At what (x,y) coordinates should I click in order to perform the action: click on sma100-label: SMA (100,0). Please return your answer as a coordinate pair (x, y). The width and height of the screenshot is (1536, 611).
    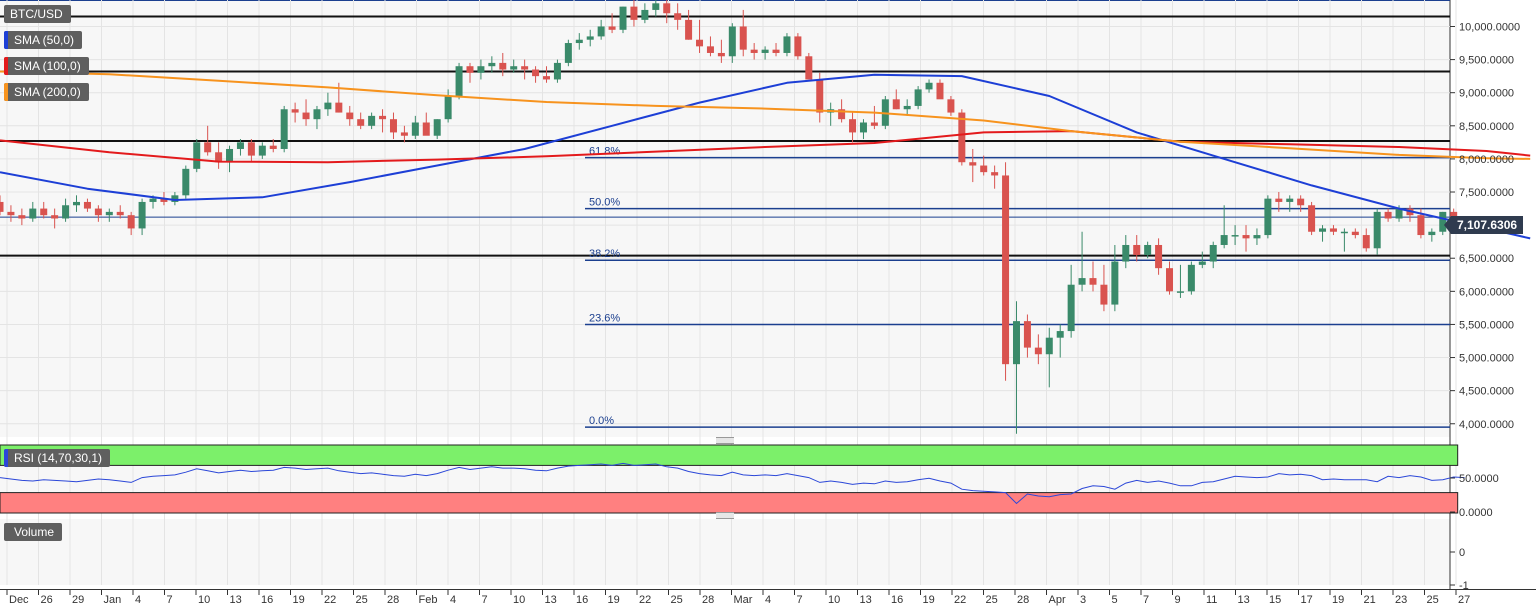
    Looking at the image, I should click on (46, 66).